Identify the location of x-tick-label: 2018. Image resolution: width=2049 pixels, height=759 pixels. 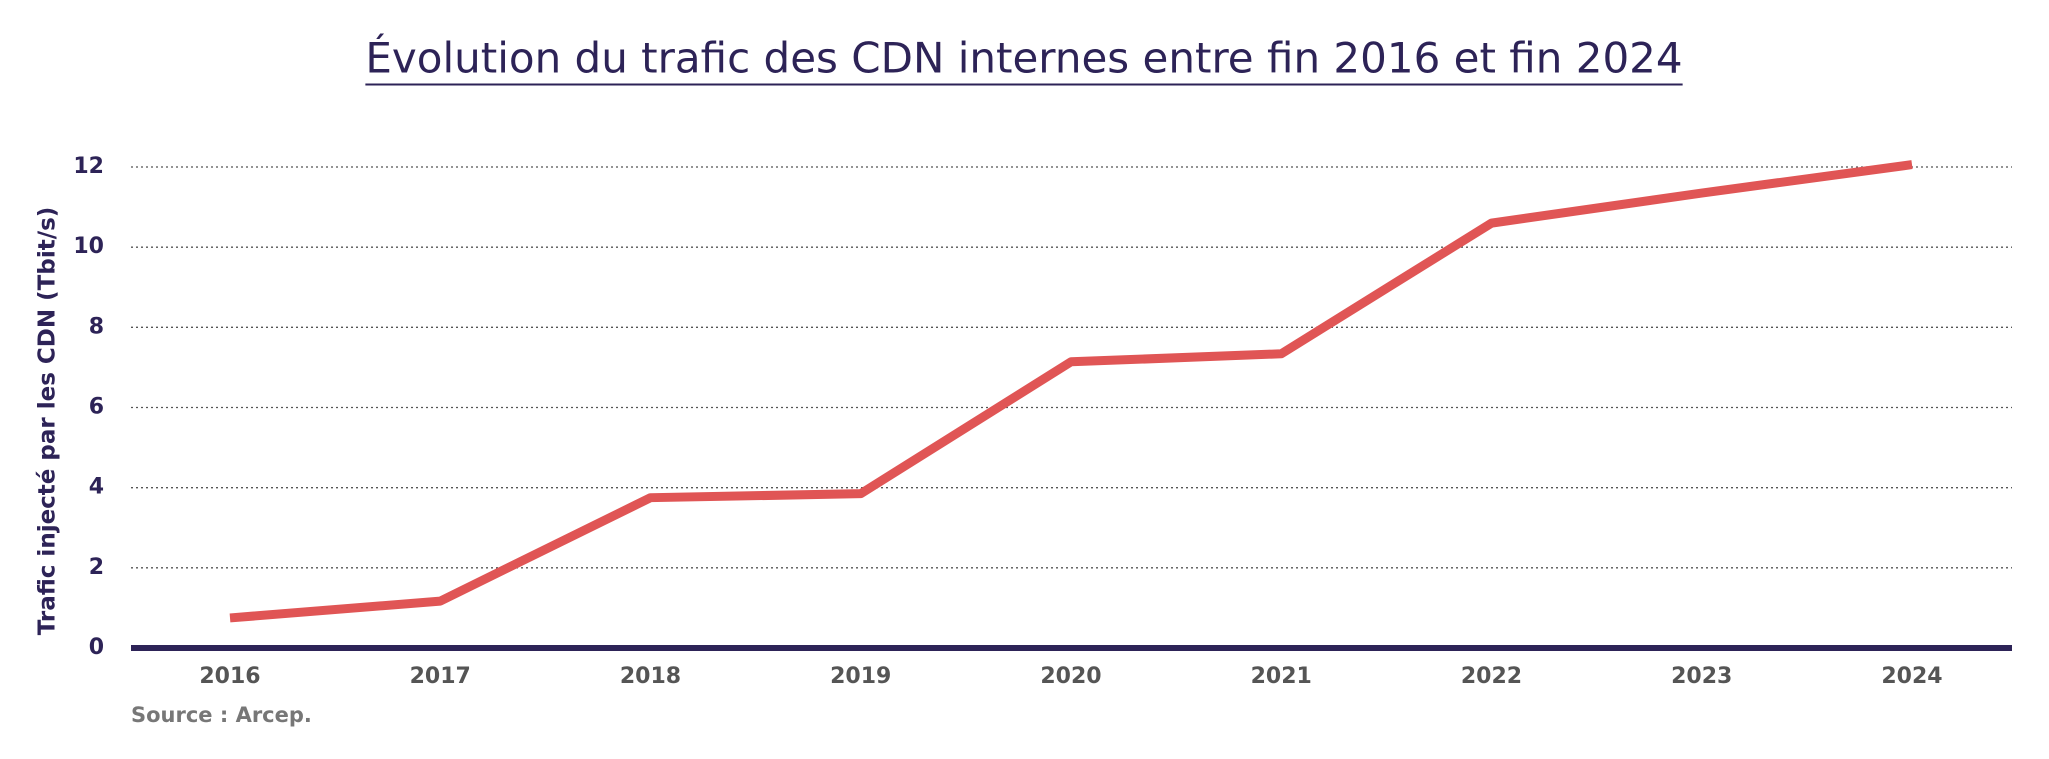
(650, 676).